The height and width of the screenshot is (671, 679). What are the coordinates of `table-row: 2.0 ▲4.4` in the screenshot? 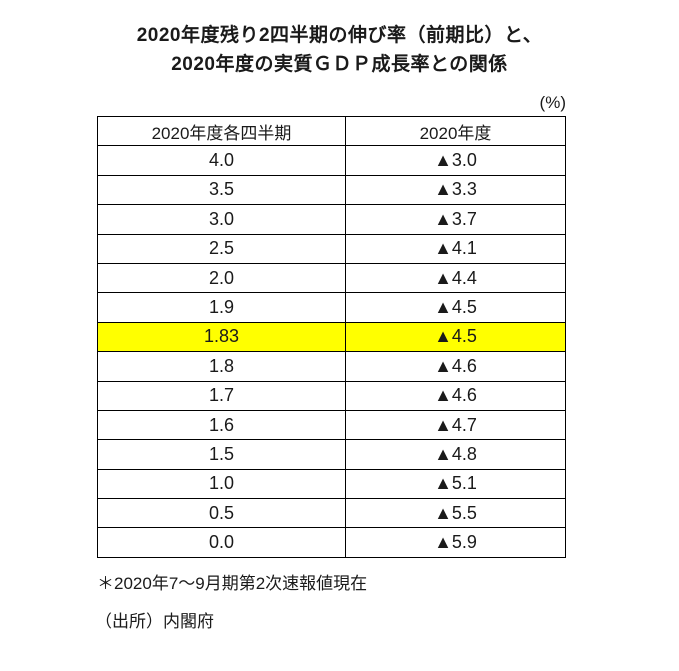 It's located at (331, 278).